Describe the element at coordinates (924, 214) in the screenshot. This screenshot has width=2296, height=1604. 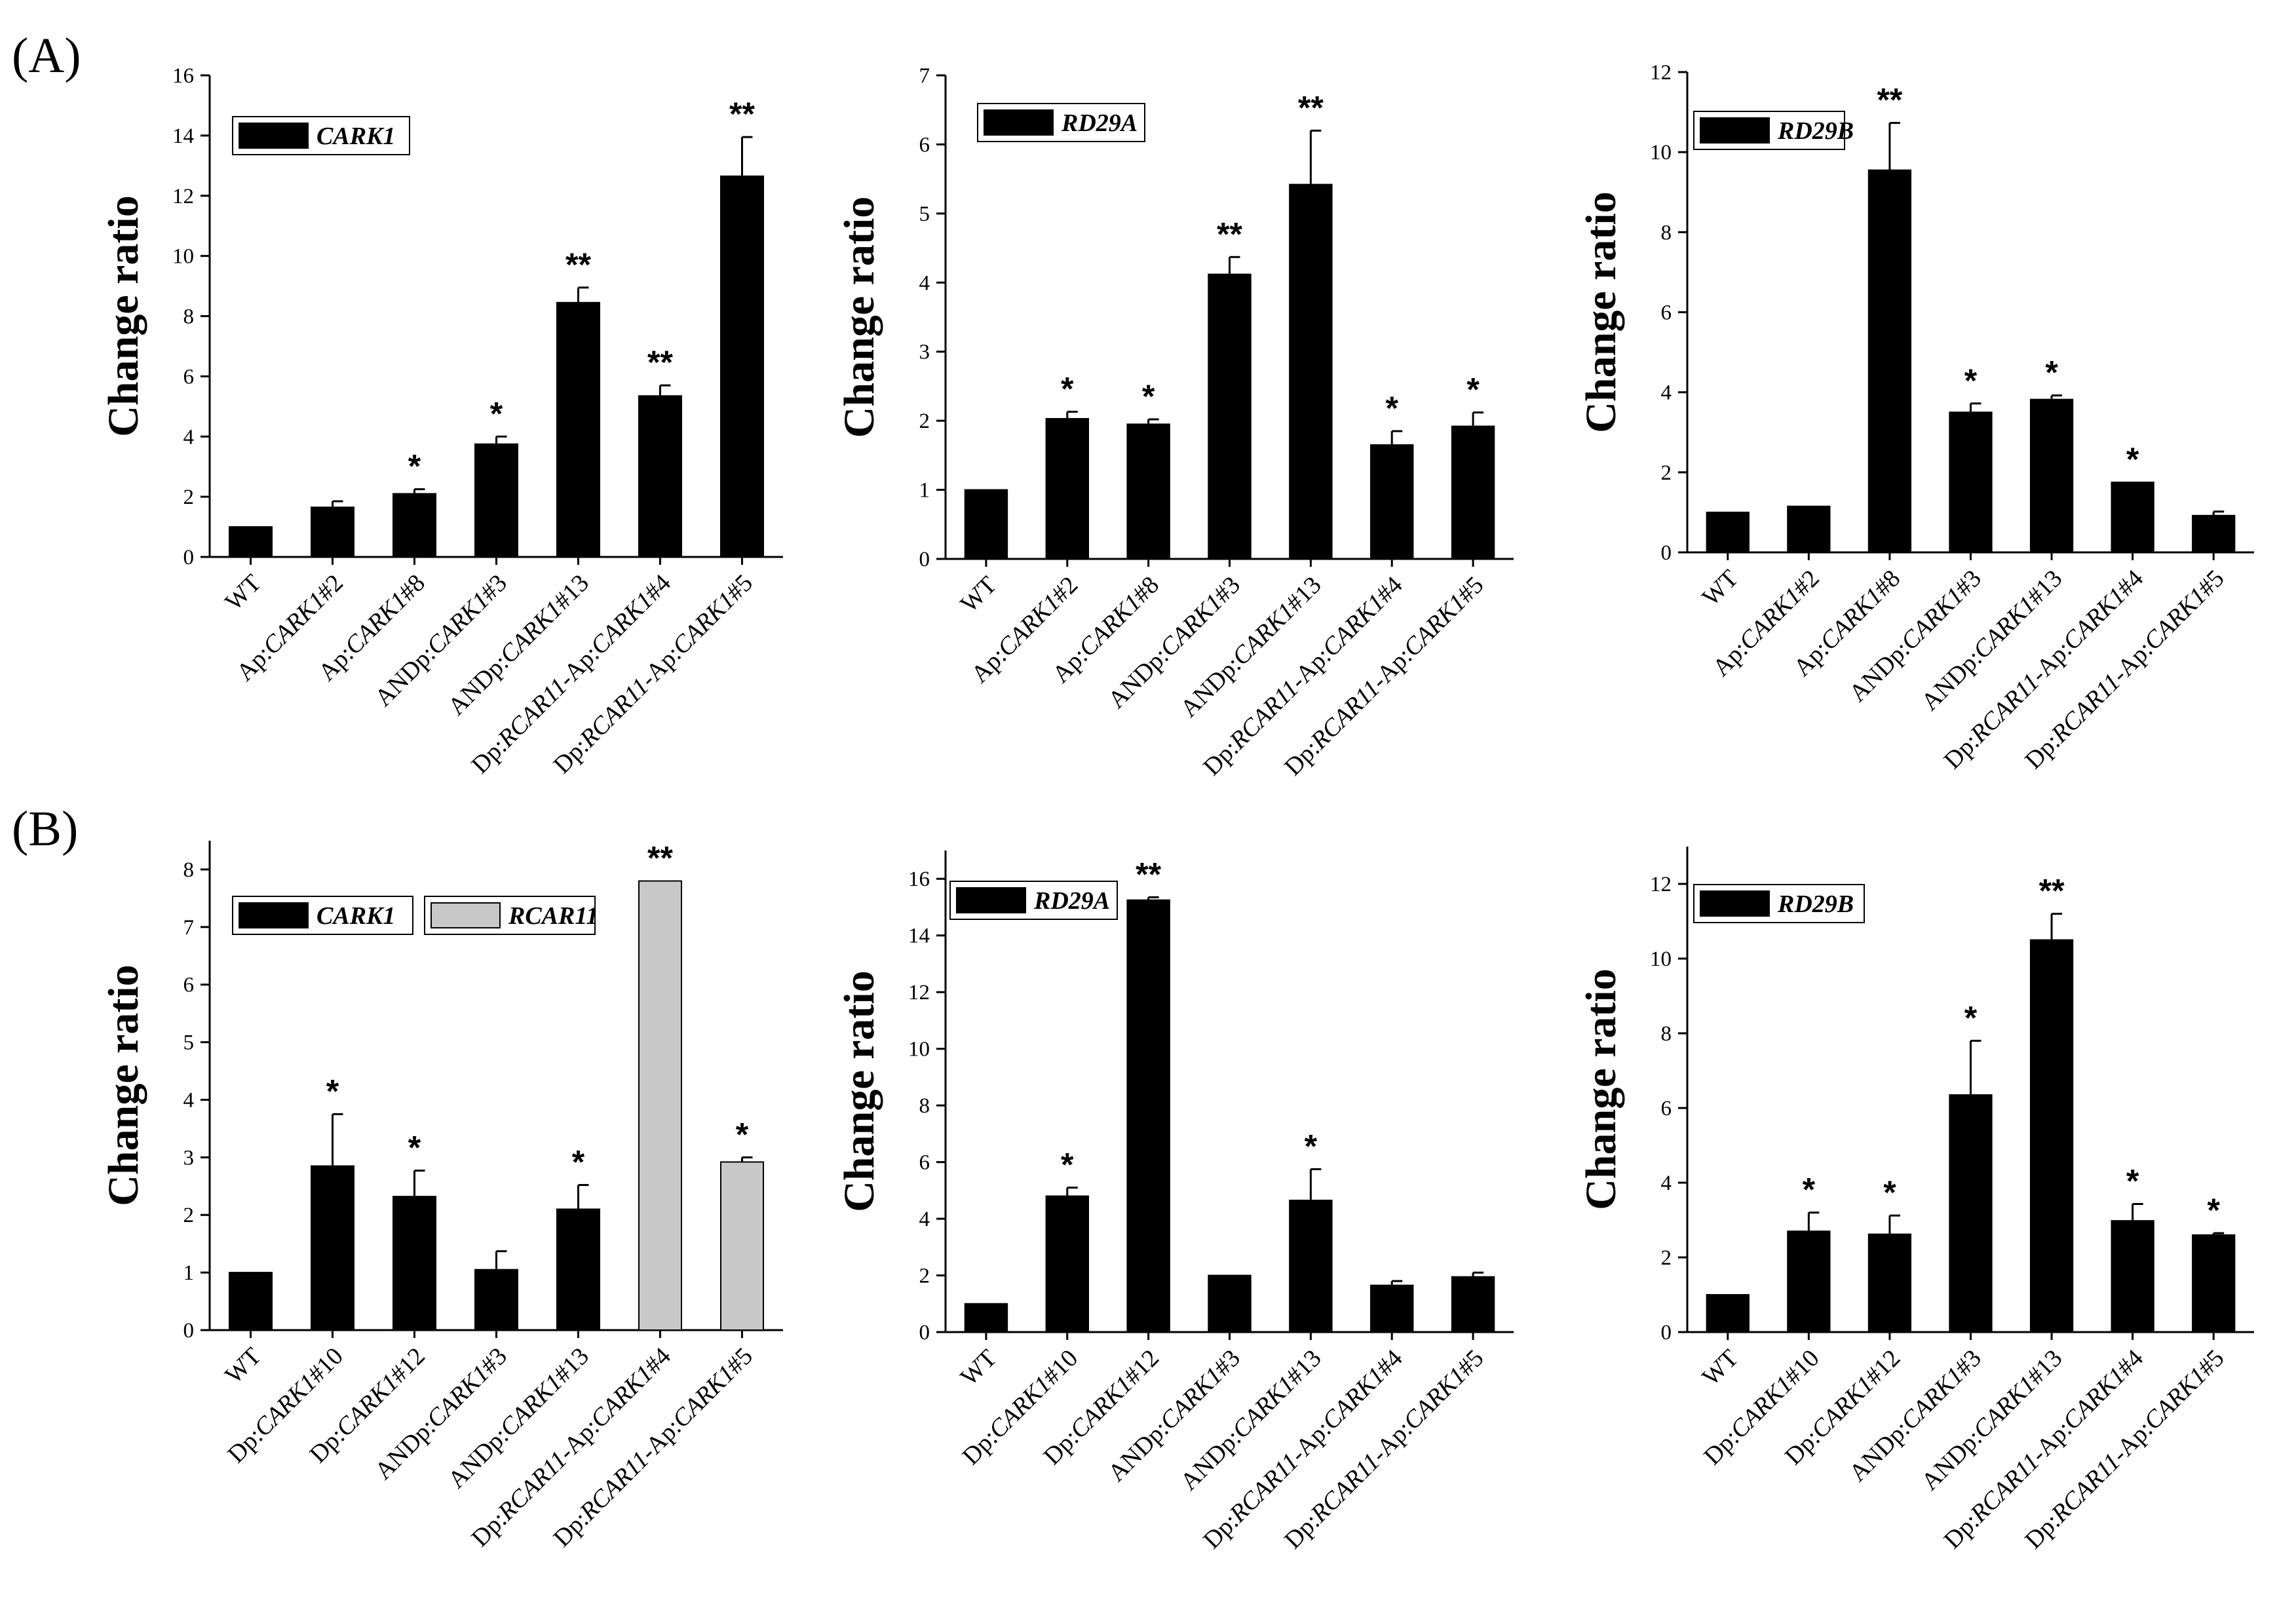
I see `y-tick-label: 5` at that location.